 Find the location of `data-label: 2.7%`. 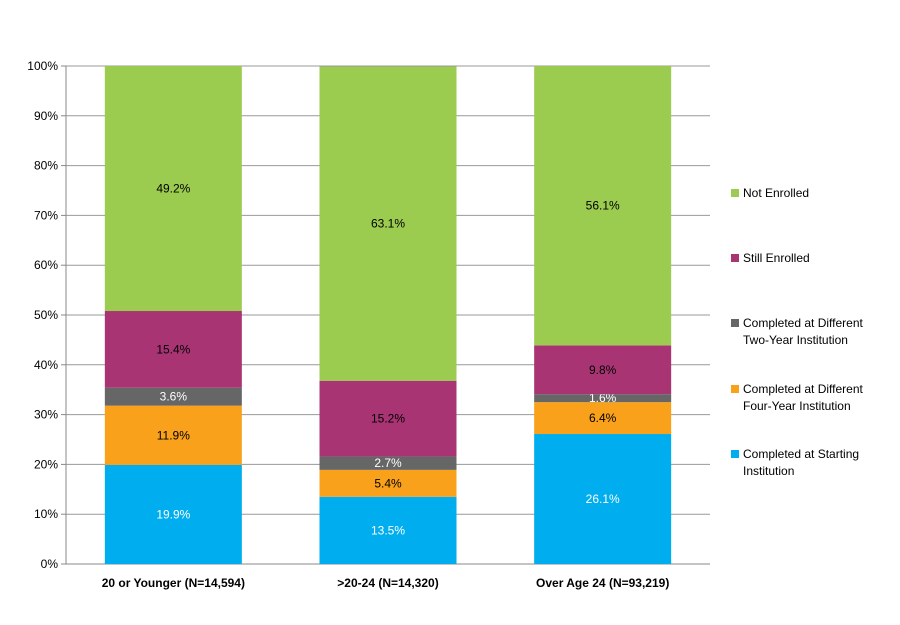

data-label: 2.7% is located at coordinates (388, 463).